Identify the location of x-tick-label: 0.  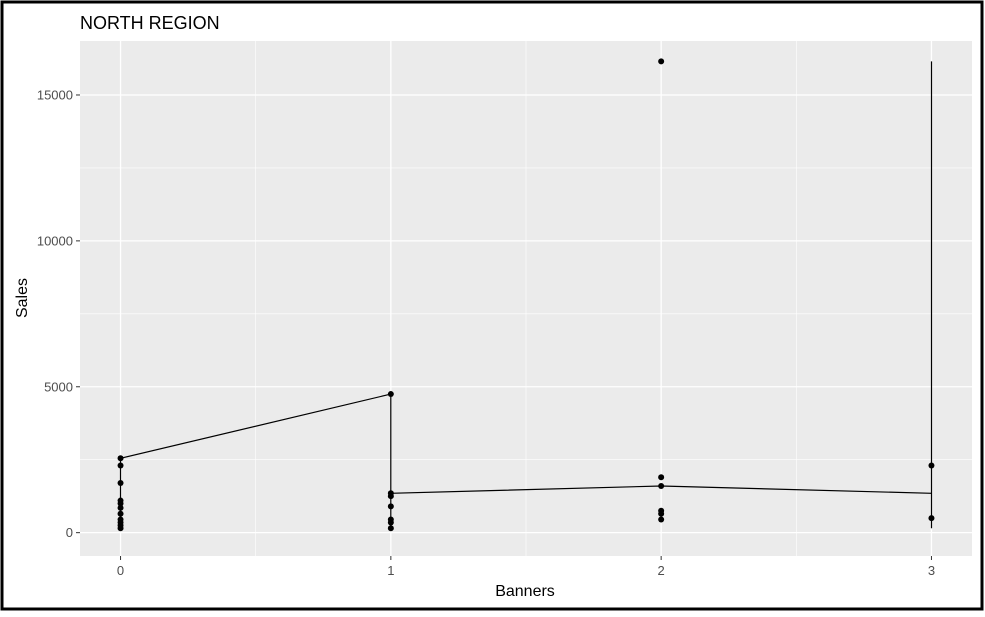
(120, 570).